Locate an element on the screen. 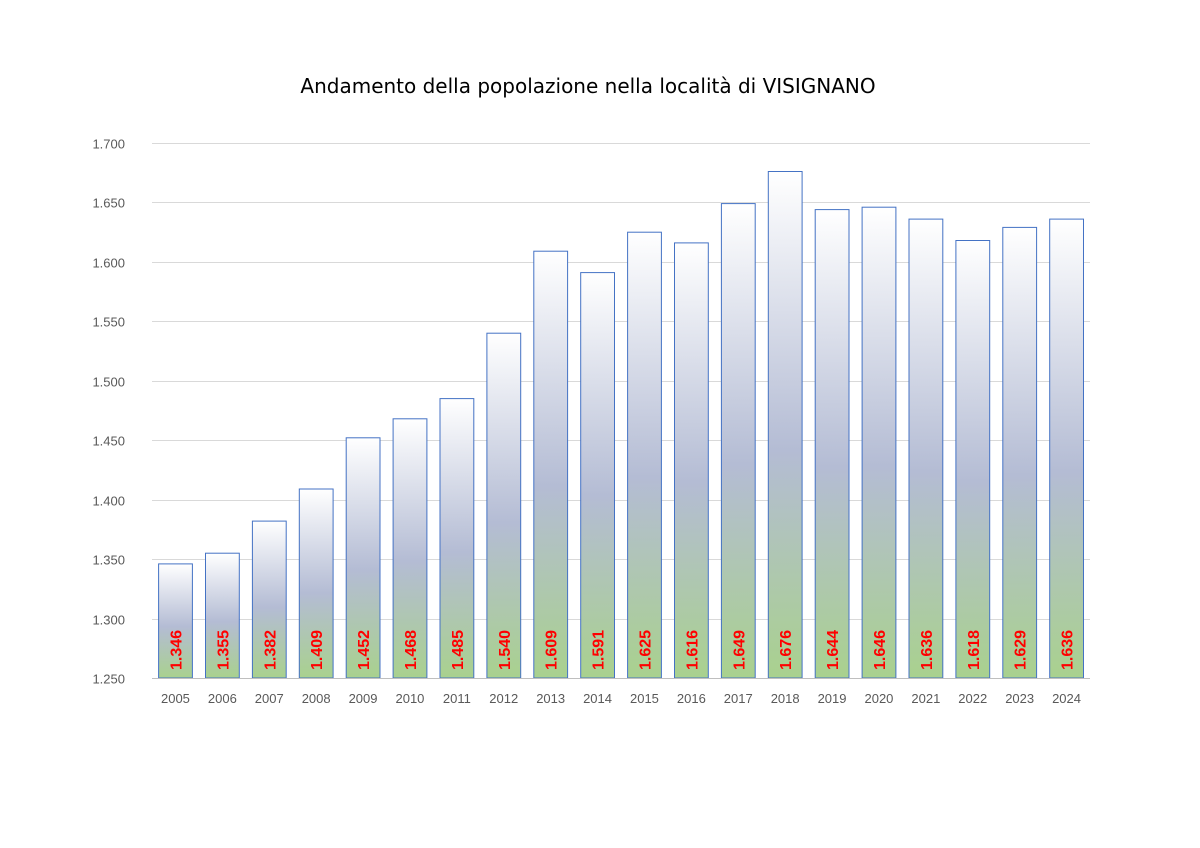 The image size is (1200, 848). x-tick-label: 2015 is located at coordinates (644, 698).